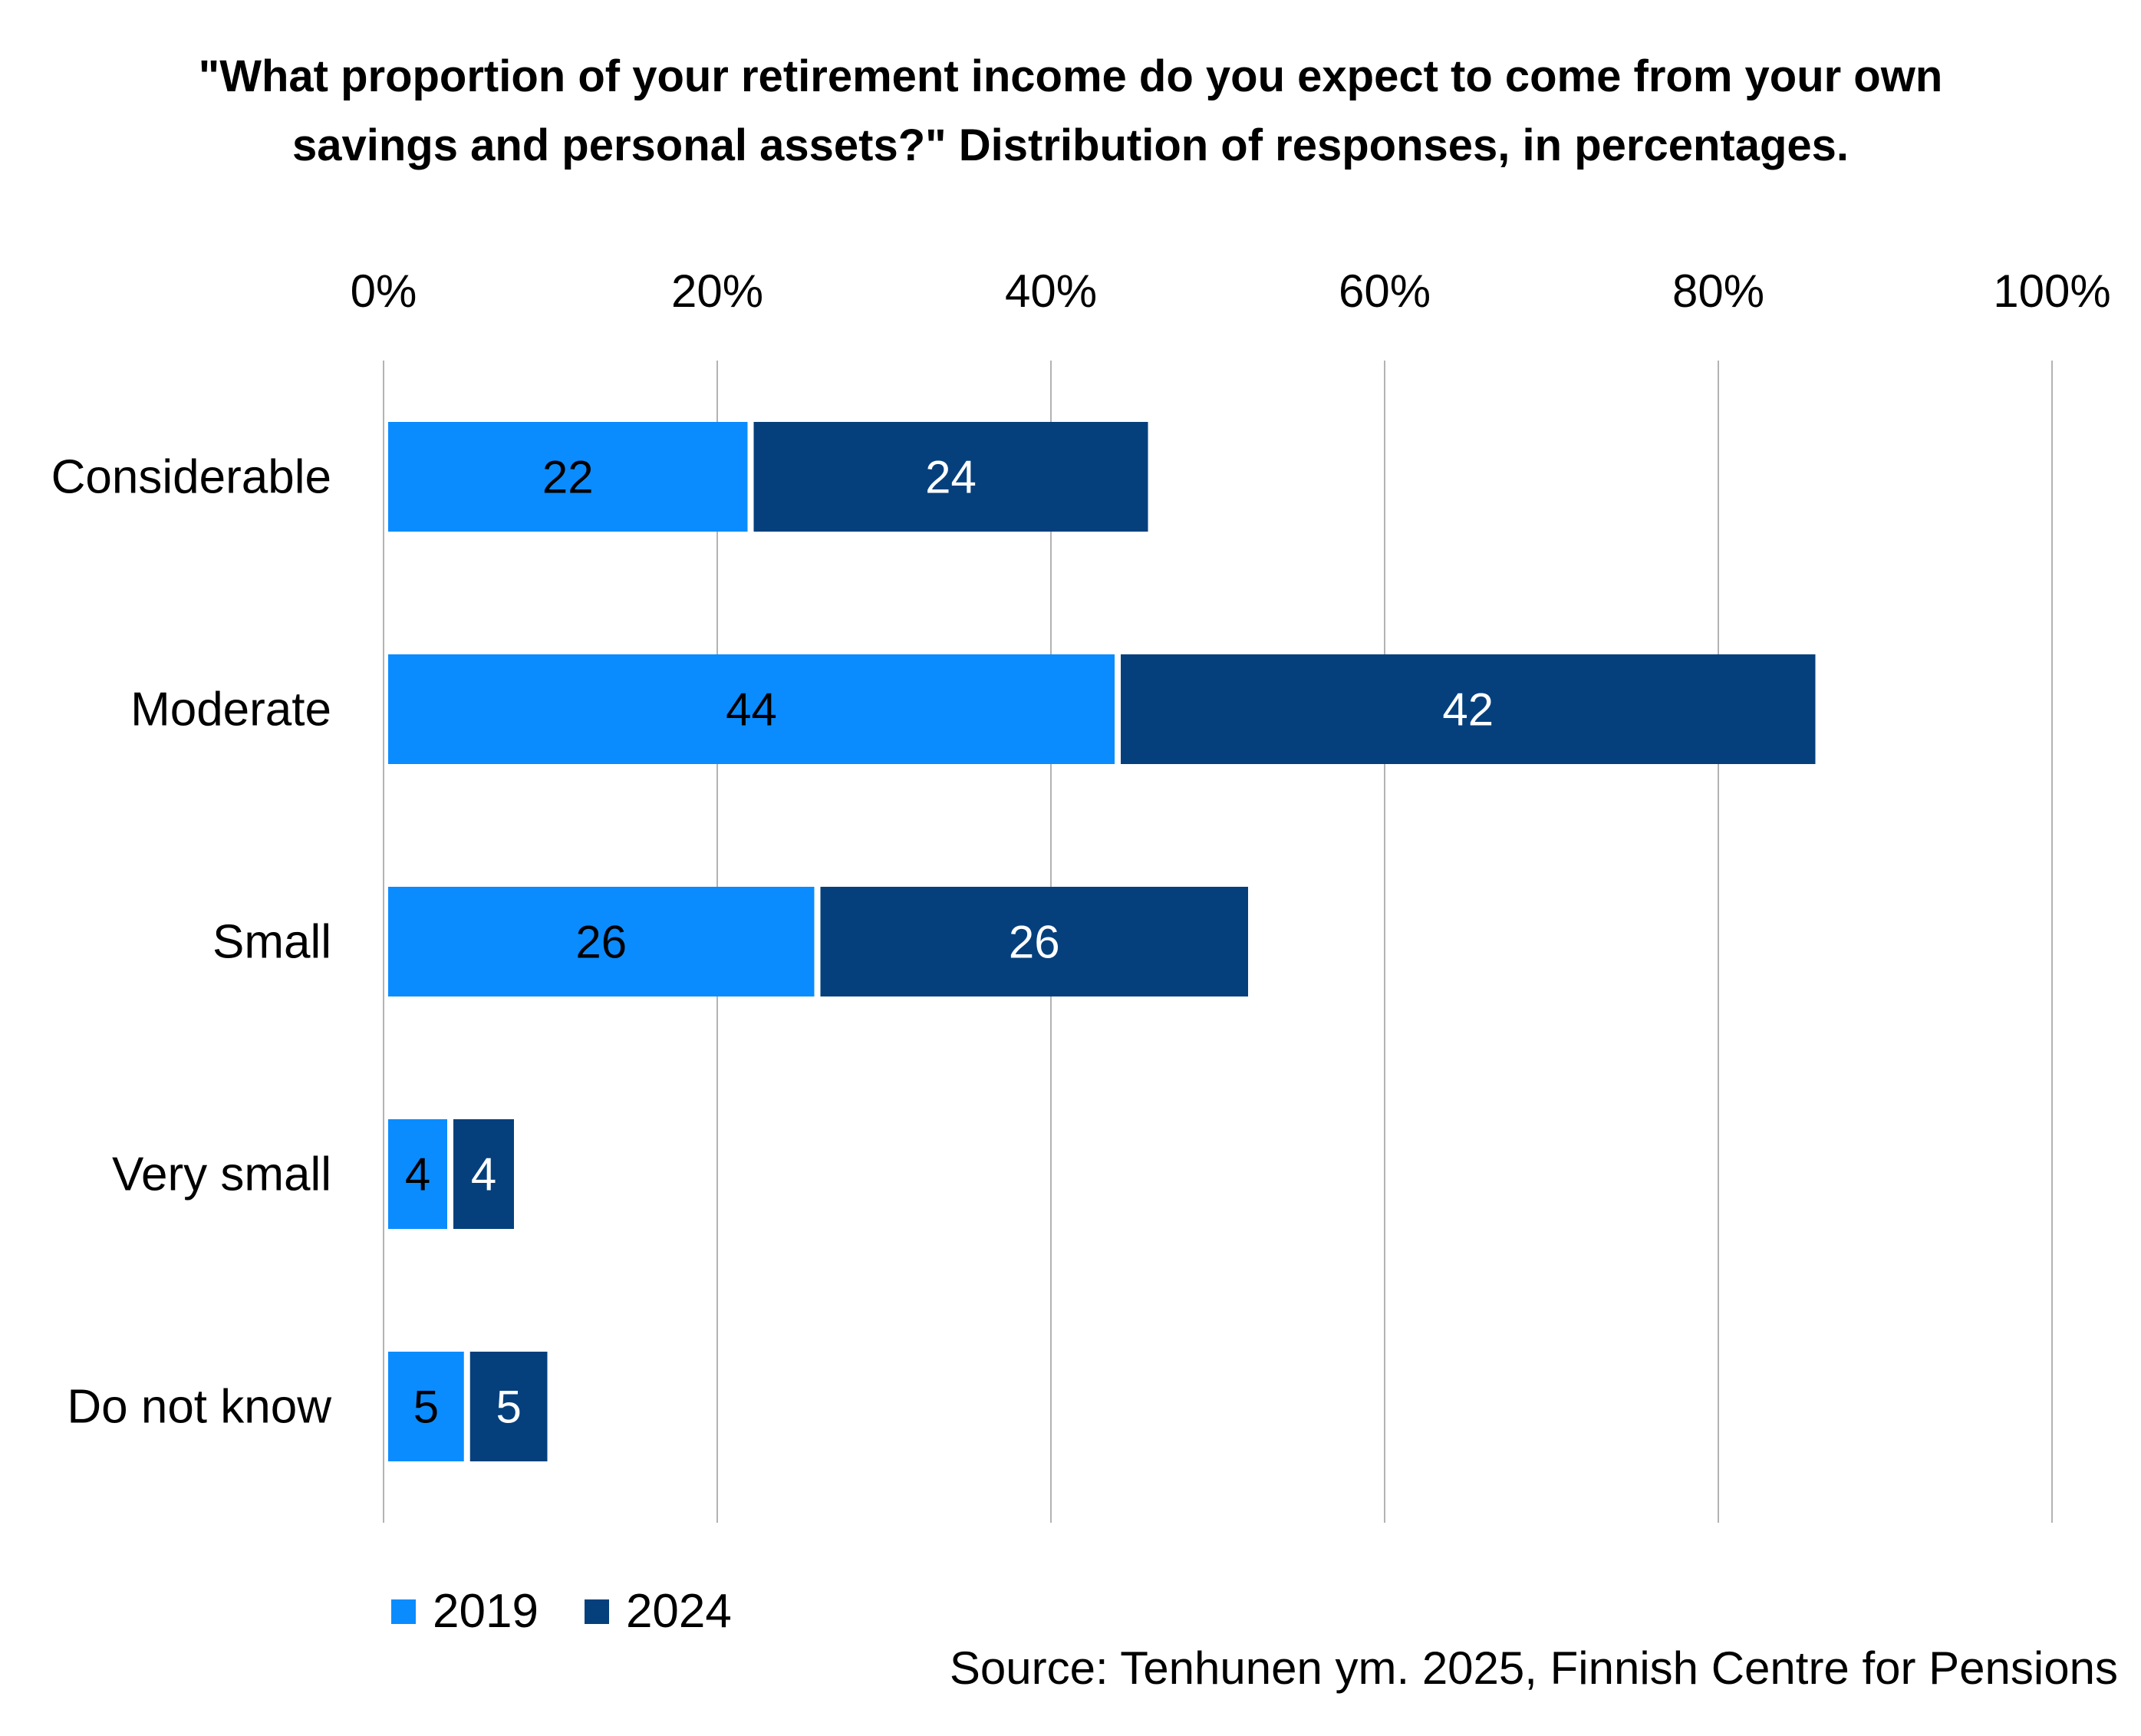 The width and height of the screenshot is (2141, 1736). I want to click on x-tick-label-4: 80%, so click(1718, 291).